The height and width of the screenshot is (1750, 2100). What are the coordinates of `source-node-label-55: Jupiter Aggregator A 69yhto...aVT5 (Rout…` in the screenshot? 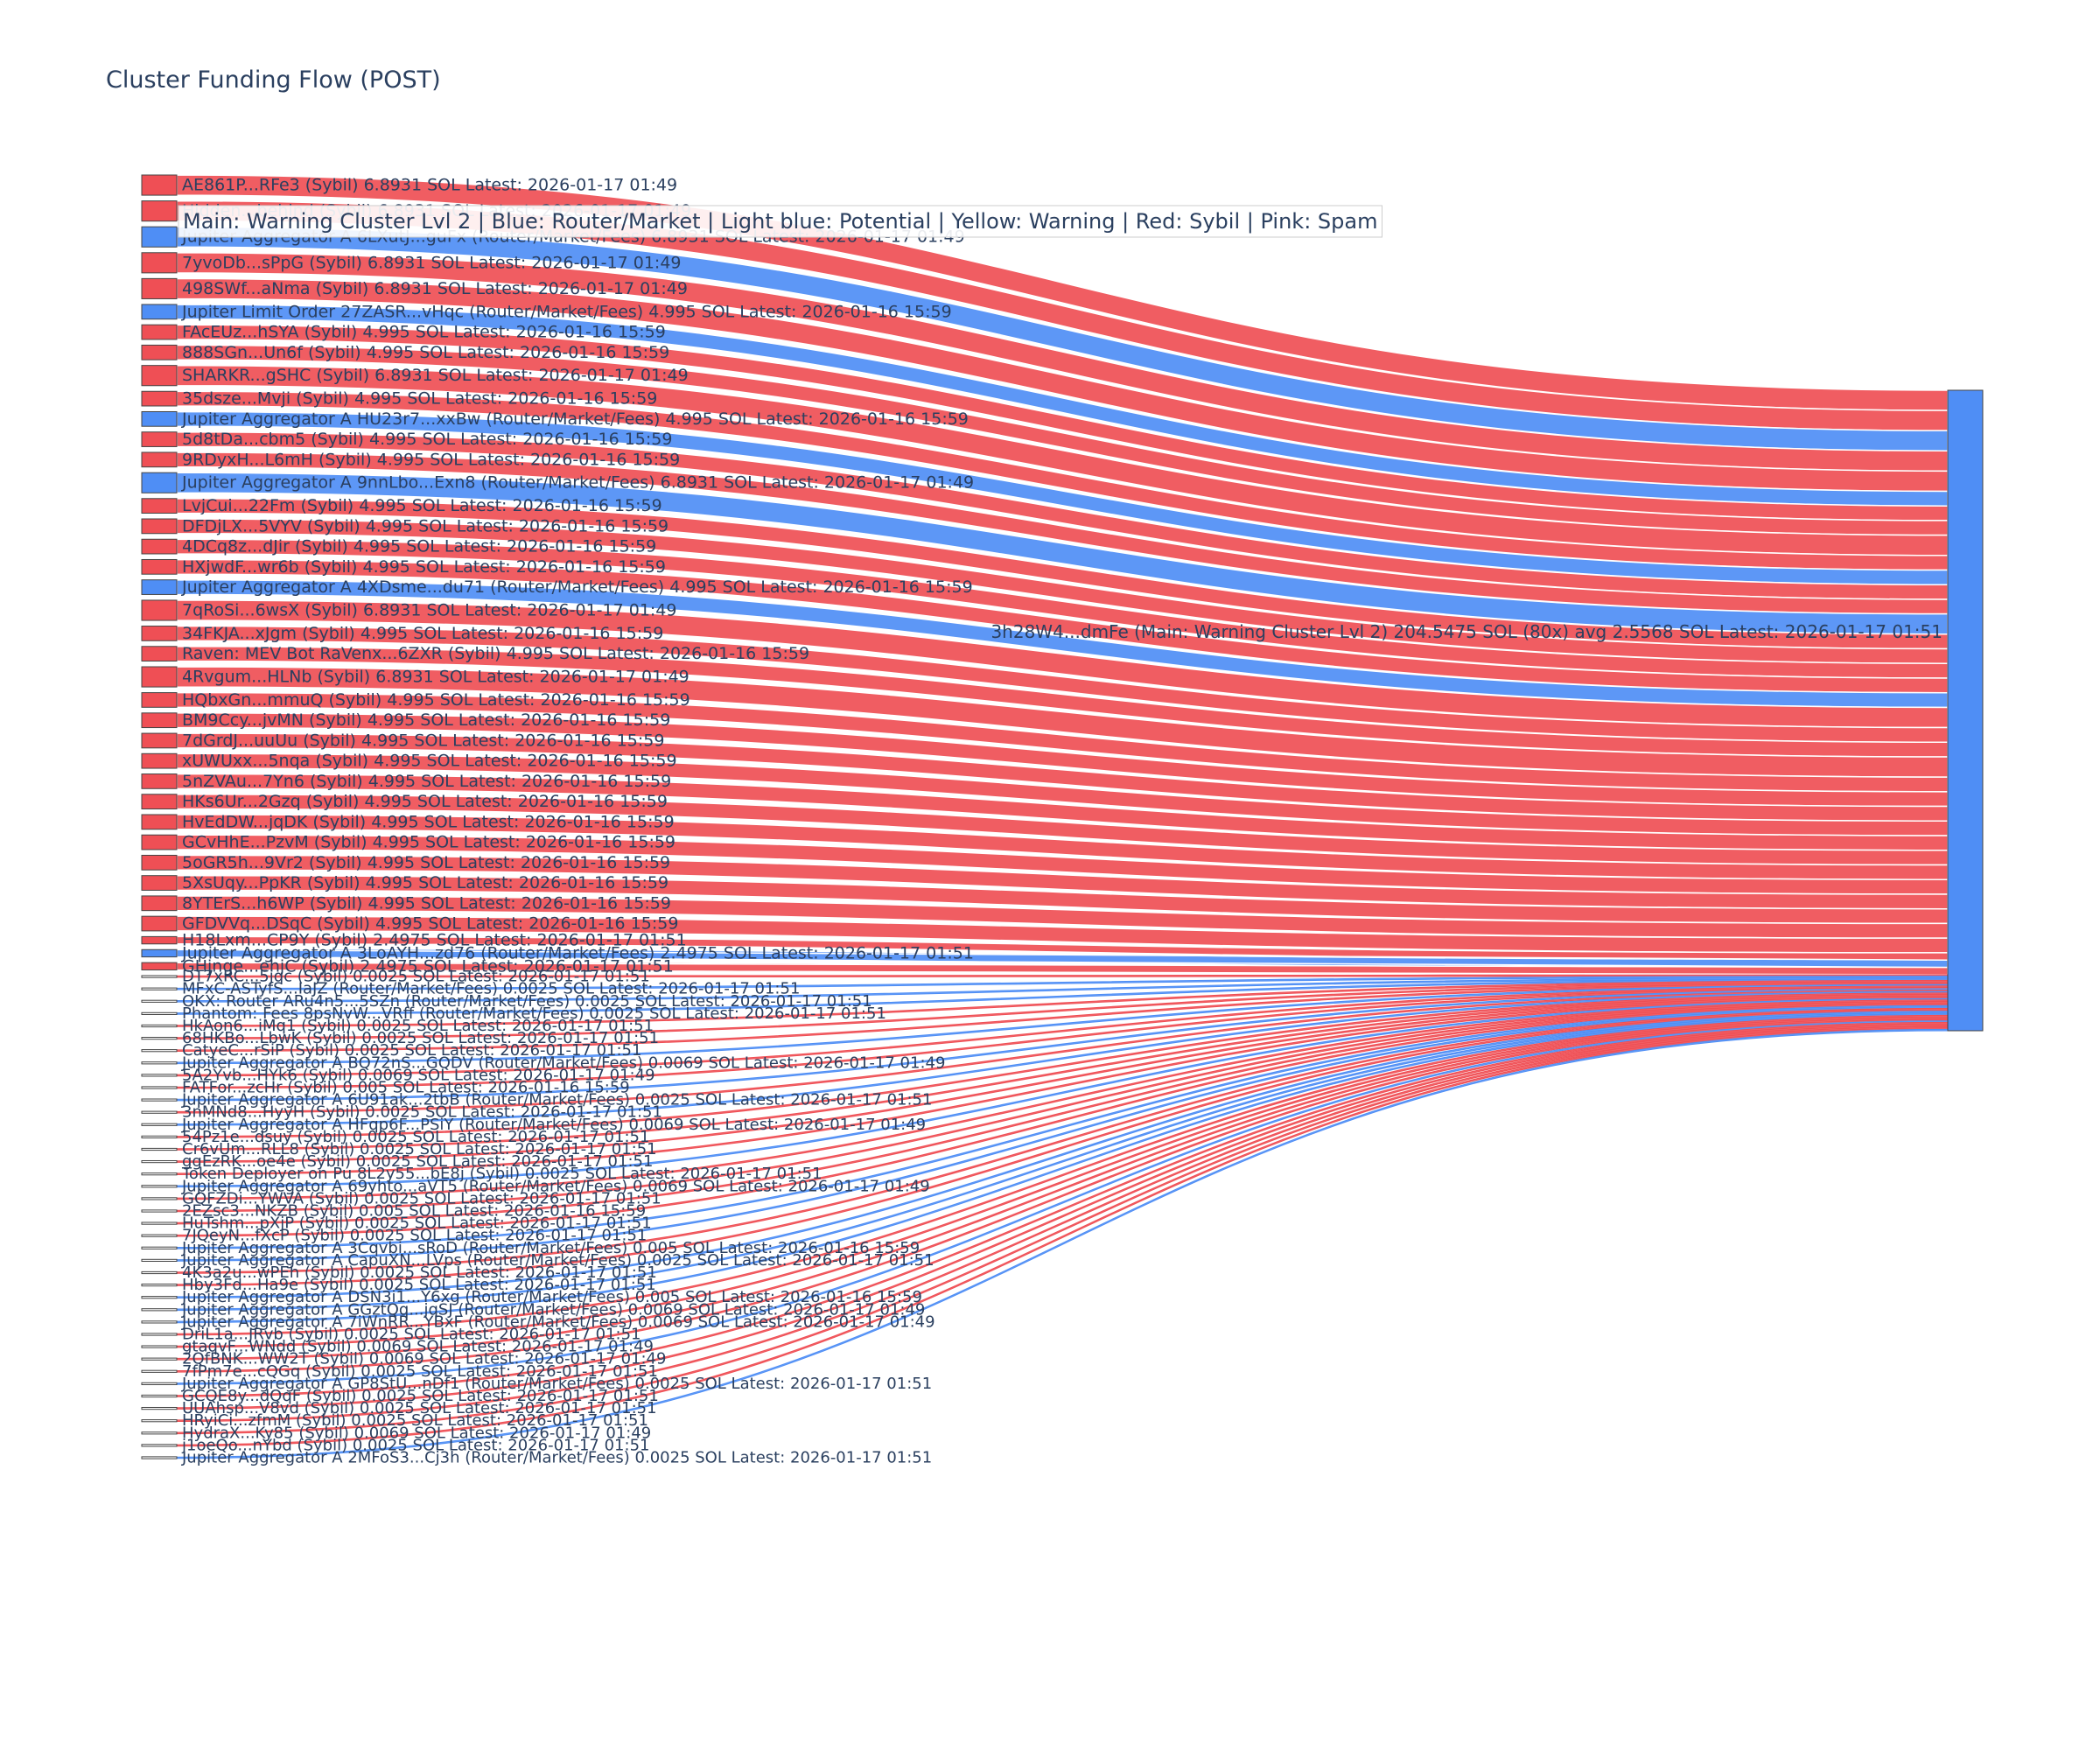 It's located at (555, 1186).